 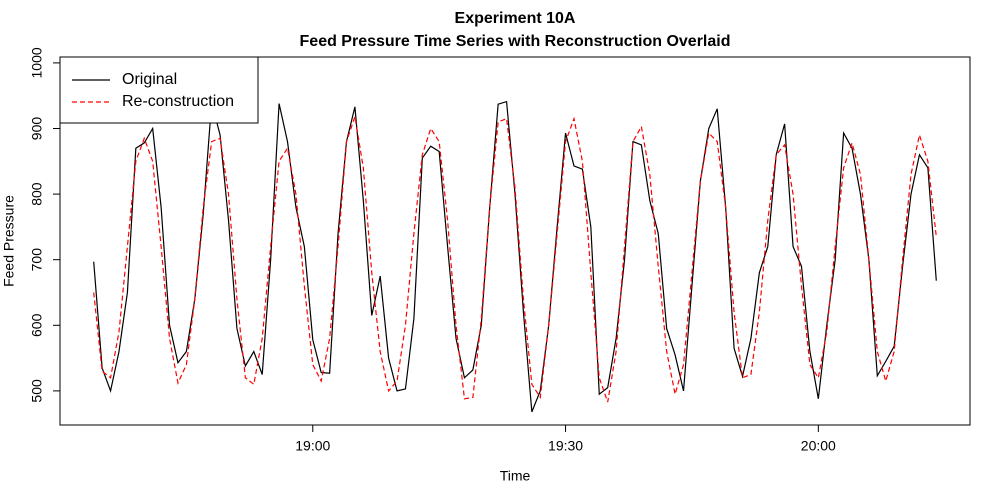 What do you see at coordinates (9, 241) in the screenshot?
I see `y-axis-label: Feed Pressure` at bounding box center [9, 241].